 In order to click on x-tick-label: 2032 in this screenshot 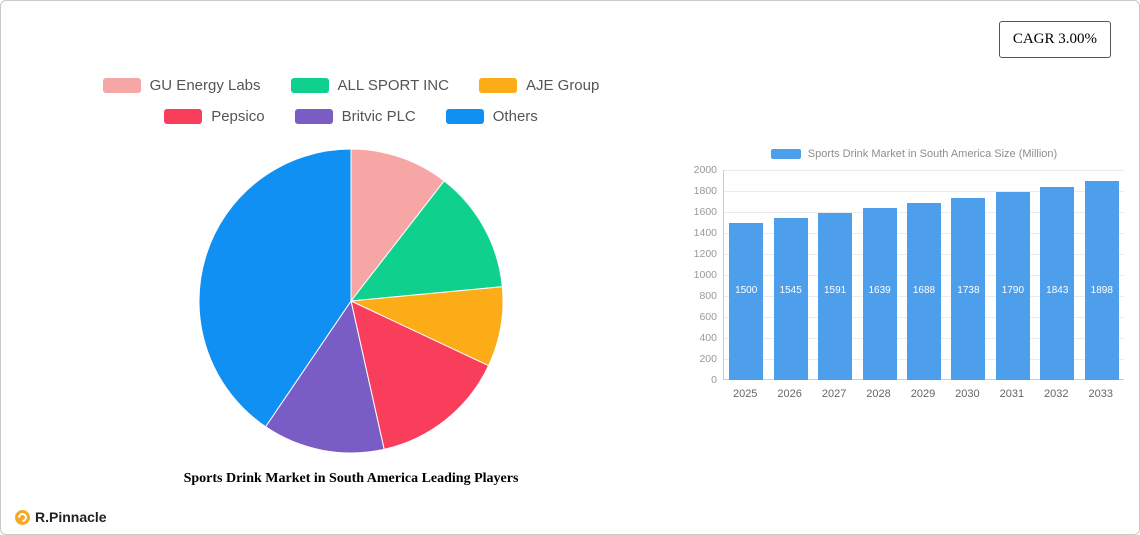, I will do `click(1056, 394)`.